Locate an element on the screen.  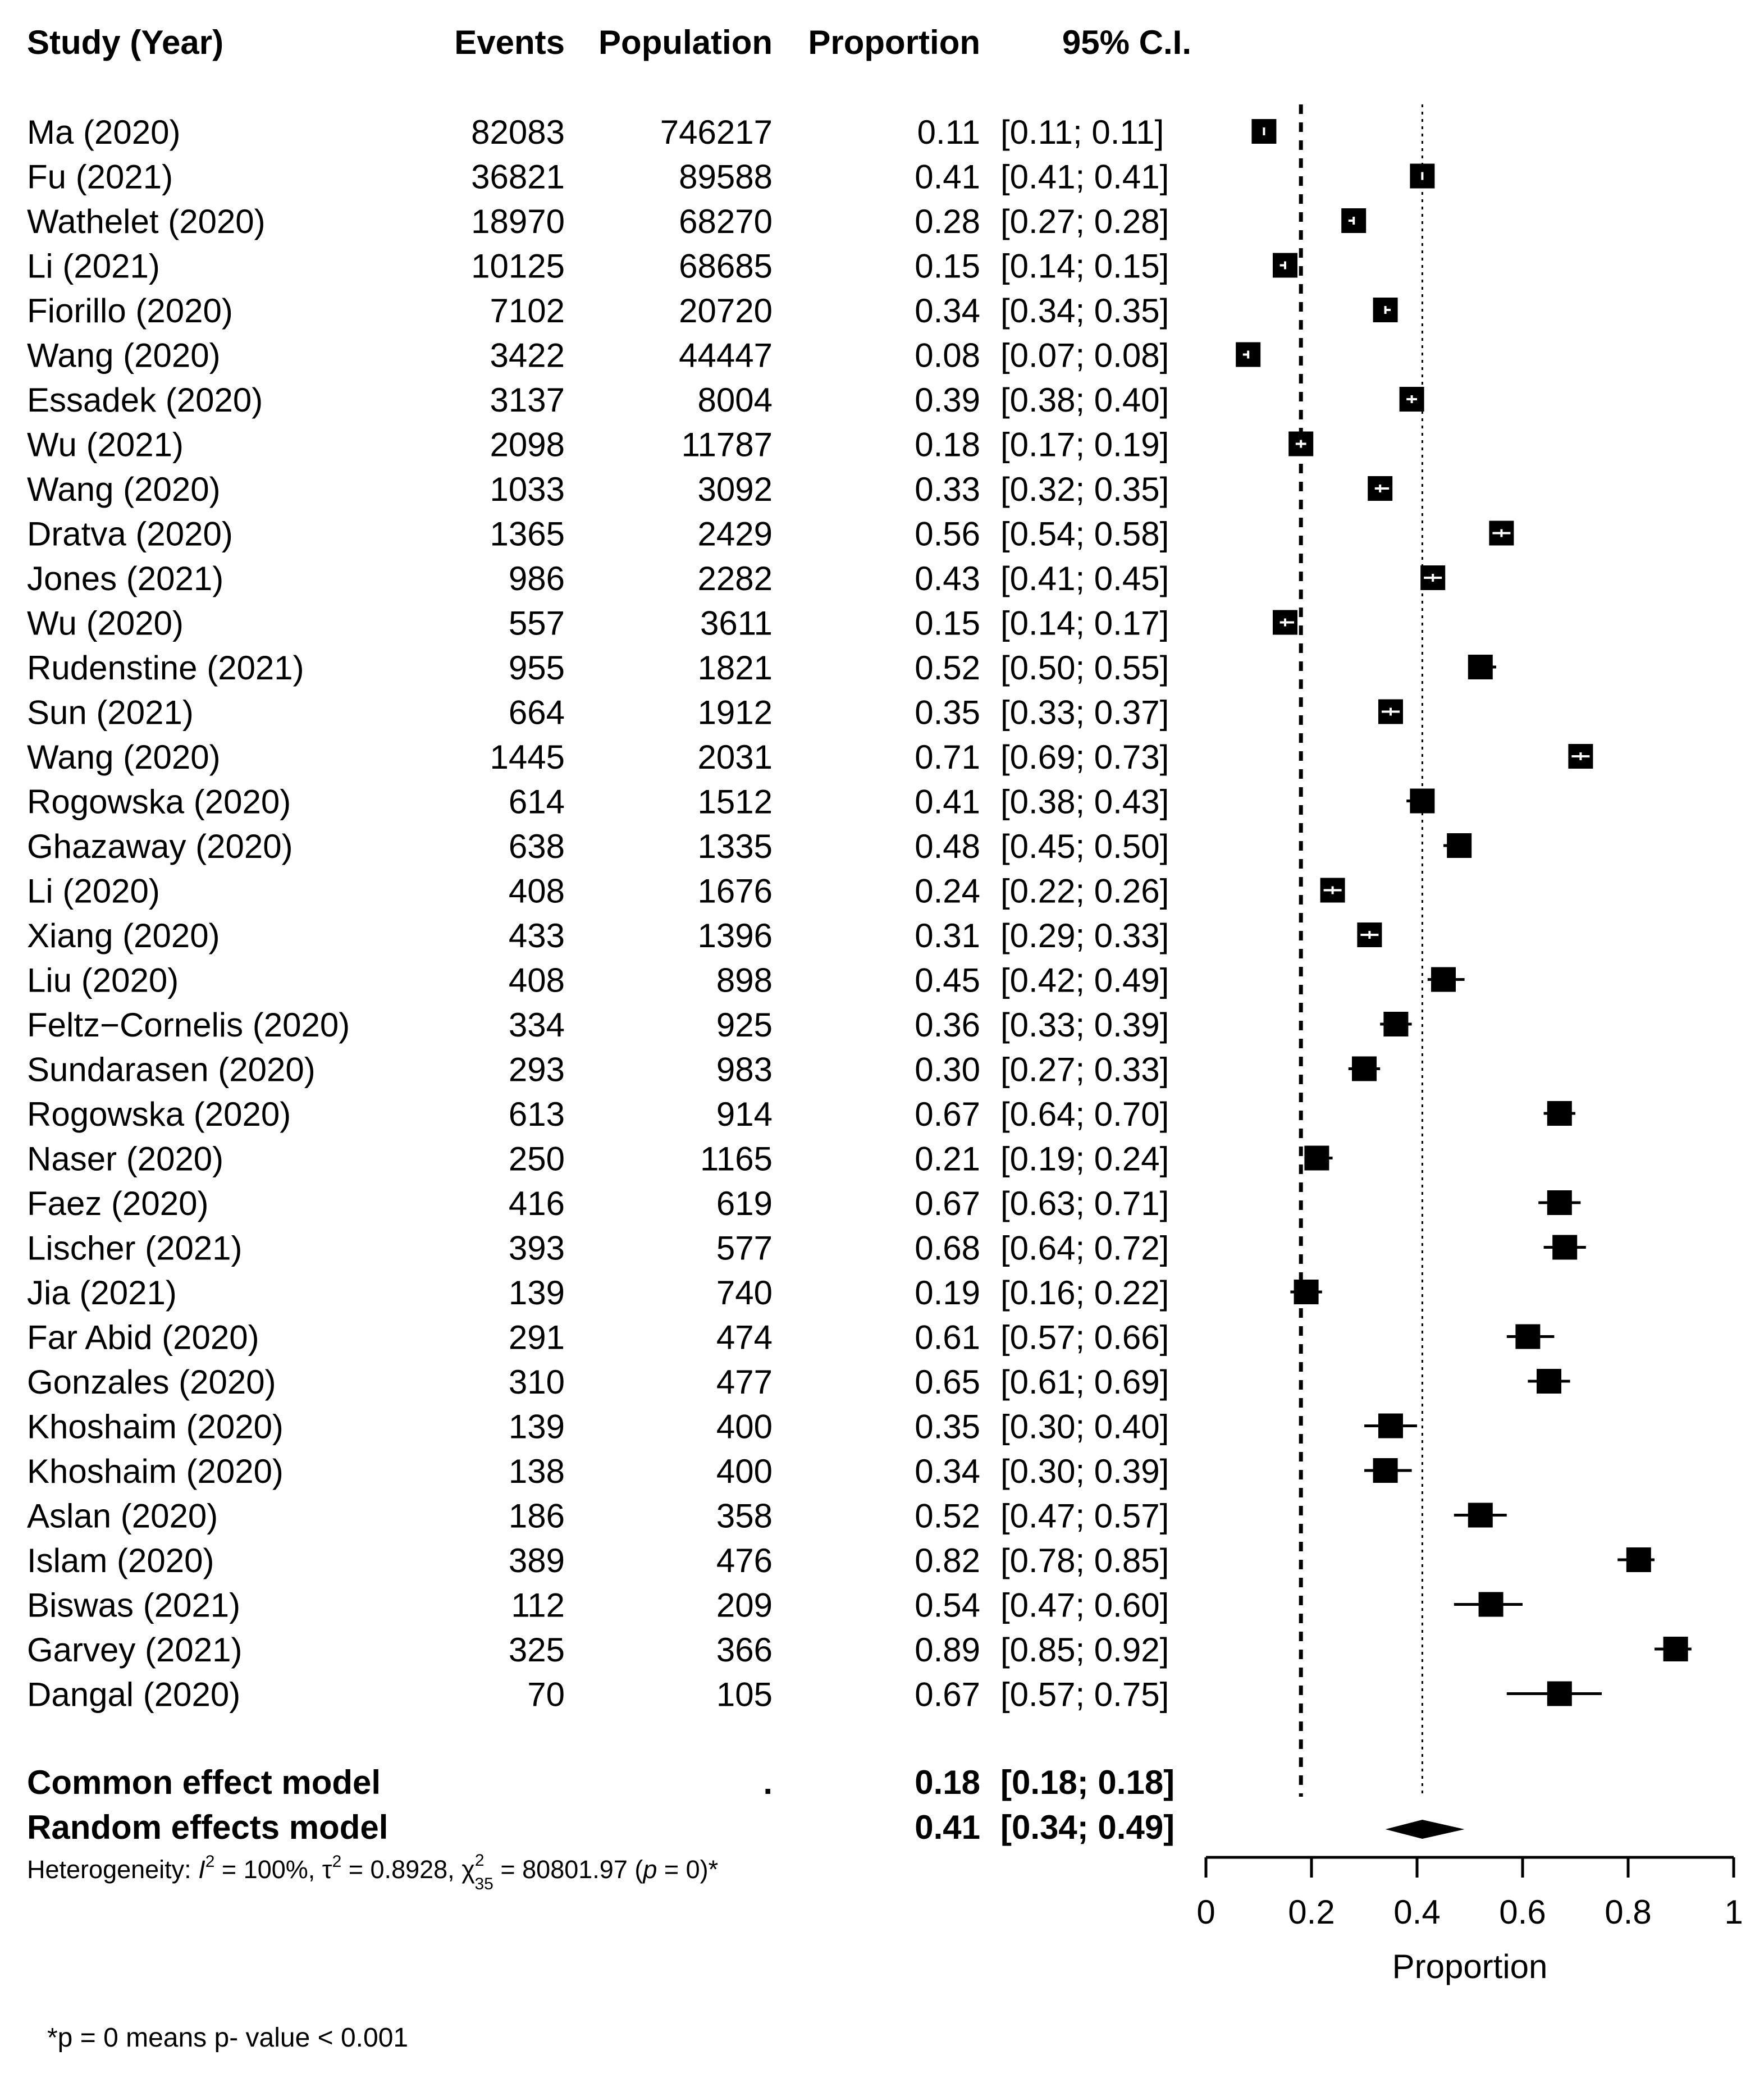
study-label: Li (2021) is located at coordinates (93, 267).